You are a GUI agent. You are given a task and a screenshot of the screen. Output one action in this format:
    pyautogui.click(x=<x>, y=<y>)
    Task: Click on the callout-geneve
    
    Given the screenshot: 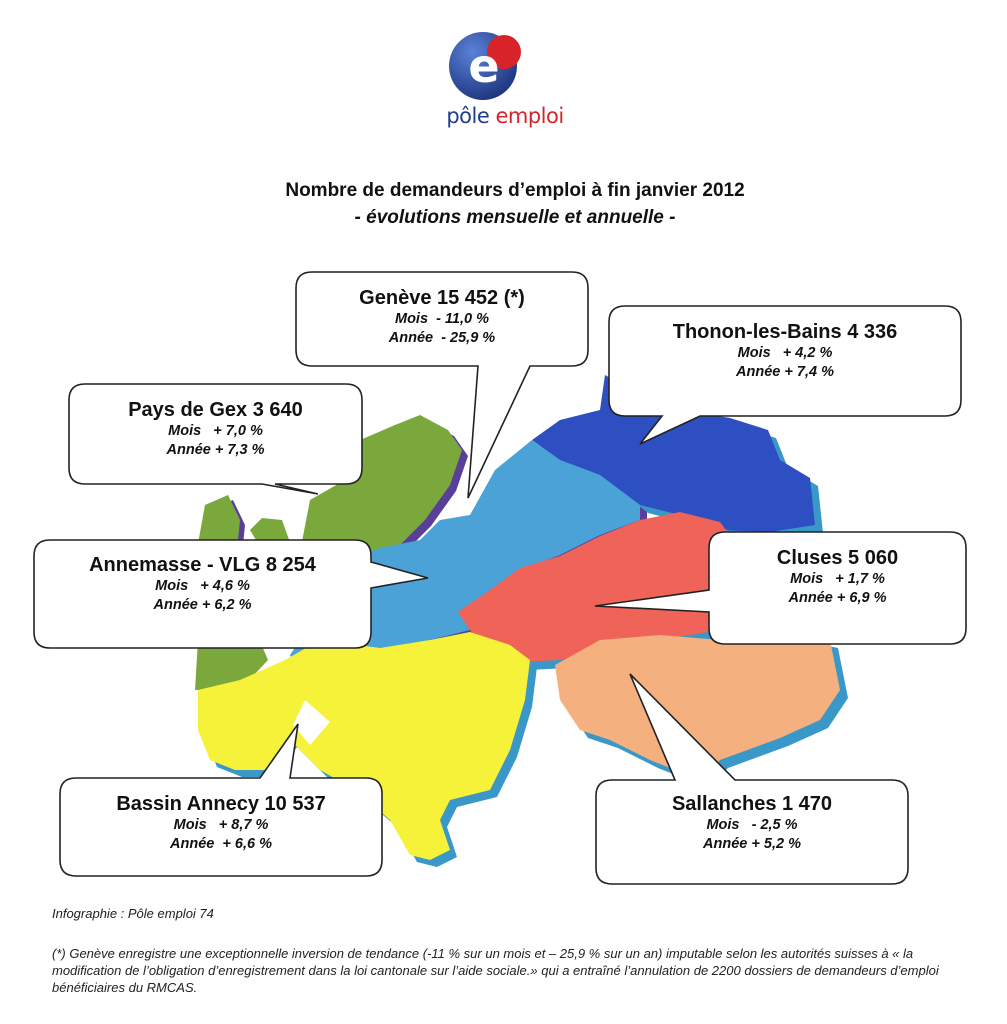 What is the action you would take?
    pyautogui.click(x=442, y=385)
    